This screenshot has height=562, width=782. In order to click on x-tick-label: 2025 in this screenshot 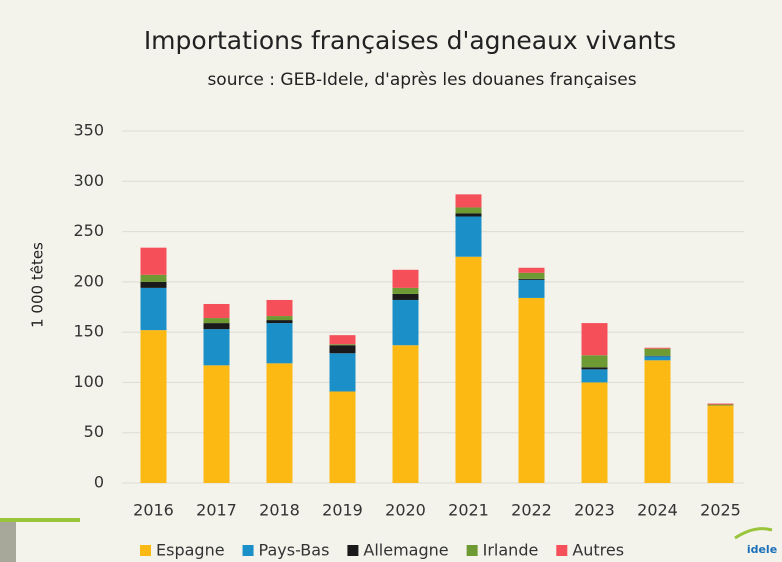, I will do `click(720, 510)`.